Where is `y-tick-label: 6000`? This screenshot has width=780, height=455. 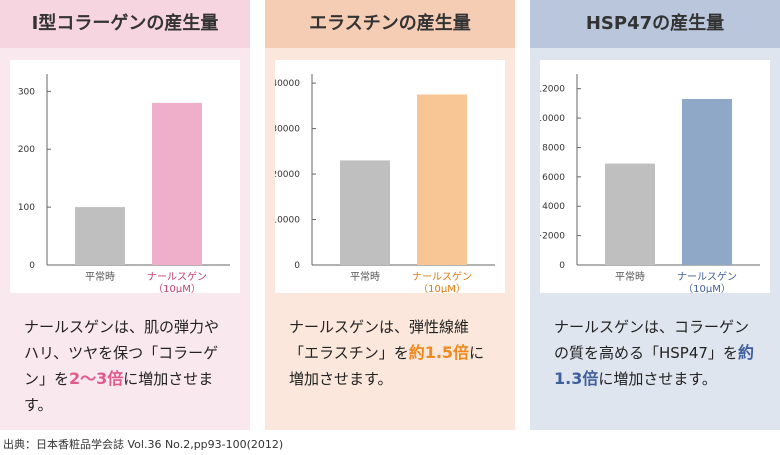 y-tick-label: 6000 is located at coordinates (553, 178).